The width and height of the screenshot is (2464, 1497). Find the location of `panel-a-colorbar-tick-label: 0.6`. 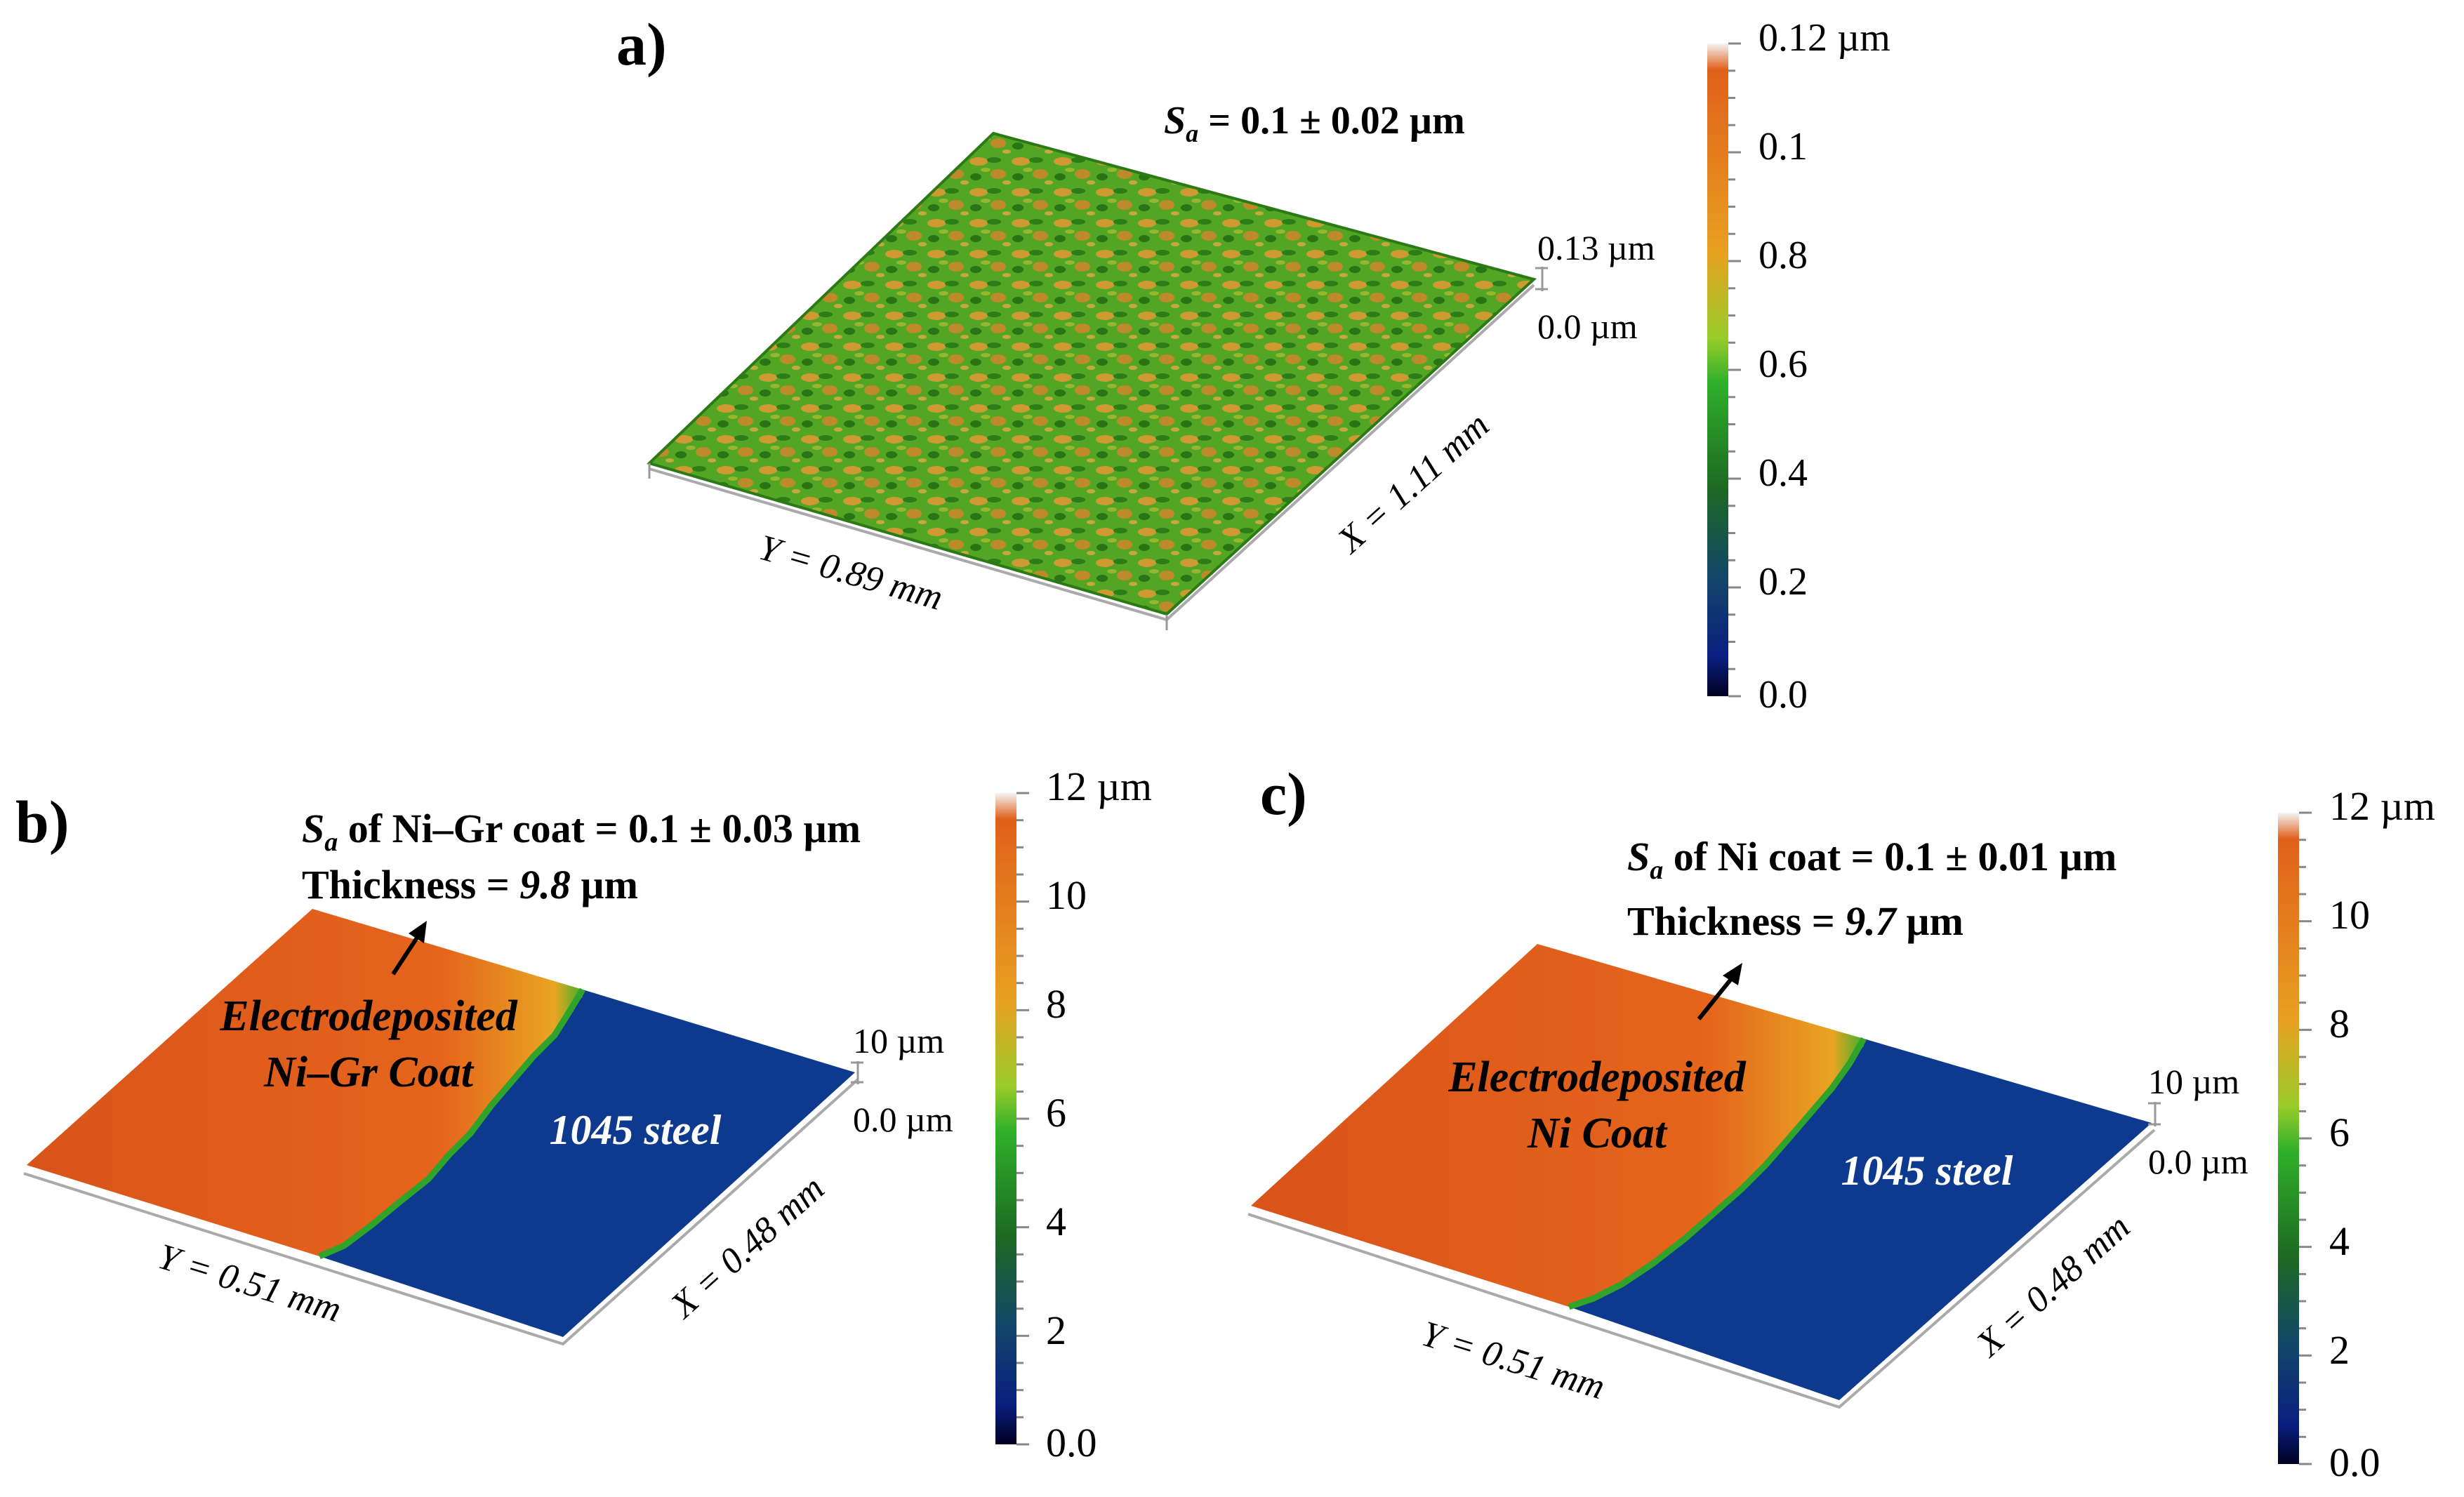

panel-a-colorbar-tick-label: 0.6 is located at coordinates (1783, 364).